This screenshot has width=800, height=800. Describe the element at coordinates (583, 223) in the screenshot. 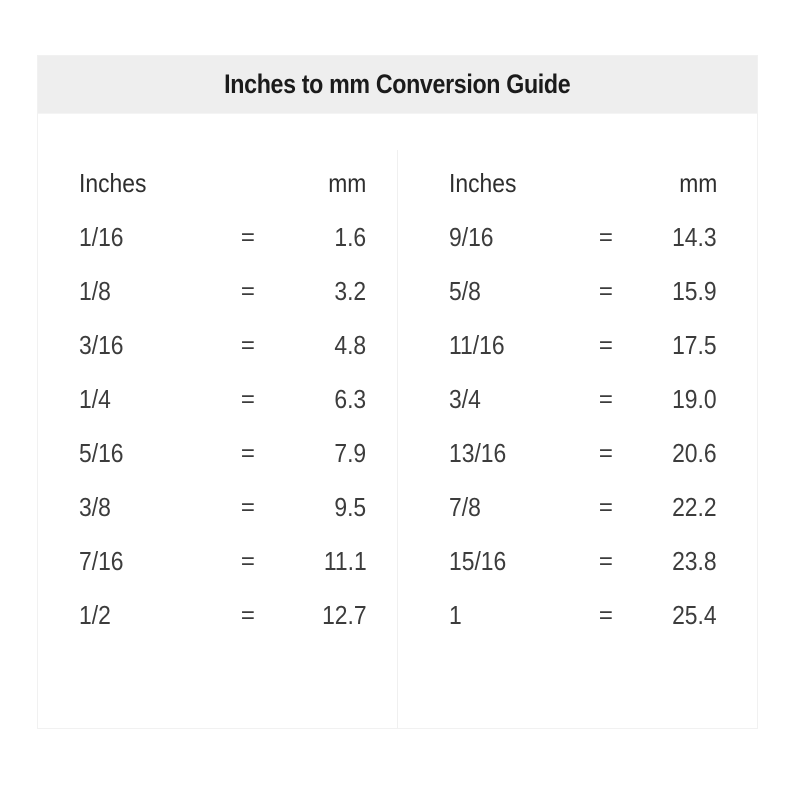

I see `table-row: 9/16 = 14.3` at that location.